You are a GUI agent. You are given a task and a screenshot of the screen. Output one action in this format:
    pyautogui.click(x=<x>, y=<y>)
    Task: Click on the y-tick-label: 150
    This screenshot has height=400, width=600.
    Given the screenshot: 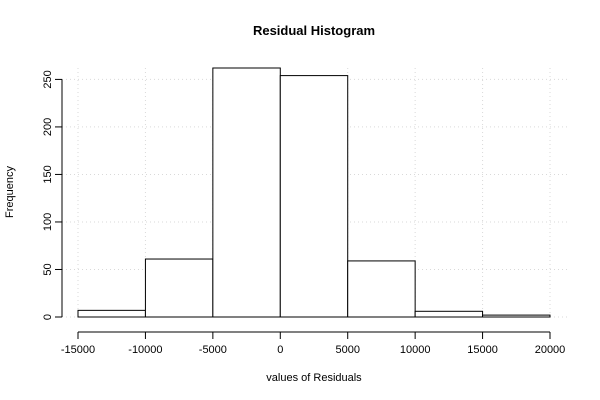 What is the action you would take?
    pyautogui.click(x=48, y=174)
    